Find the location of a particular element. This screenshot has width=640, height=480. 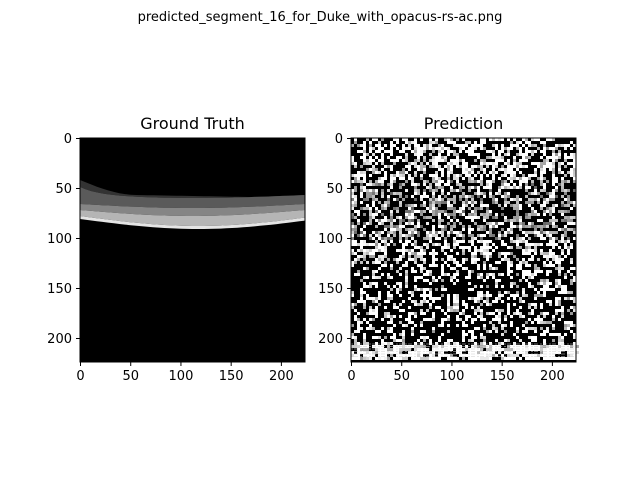

prediction-title: Prediction is located at coordinates (463, 123).